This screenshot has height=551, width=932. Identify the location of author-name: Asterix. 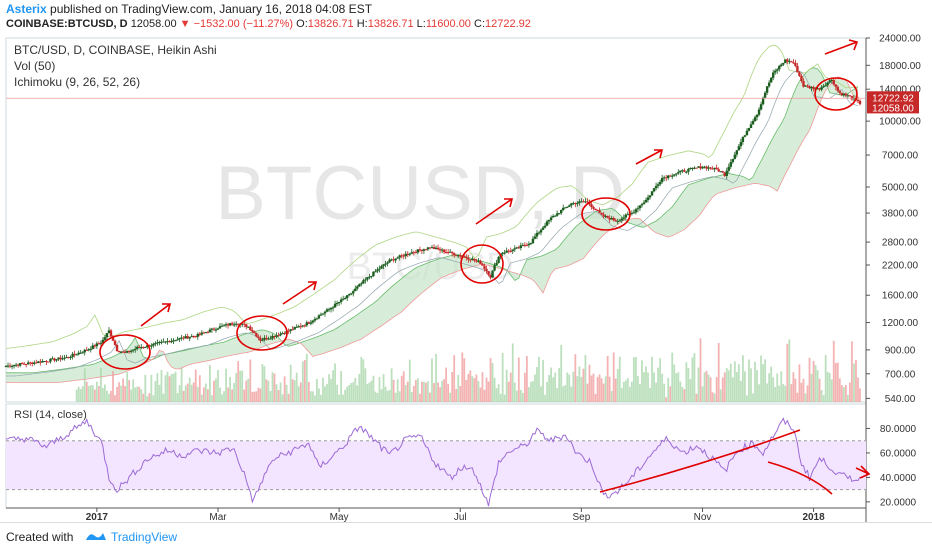
(26, 9).